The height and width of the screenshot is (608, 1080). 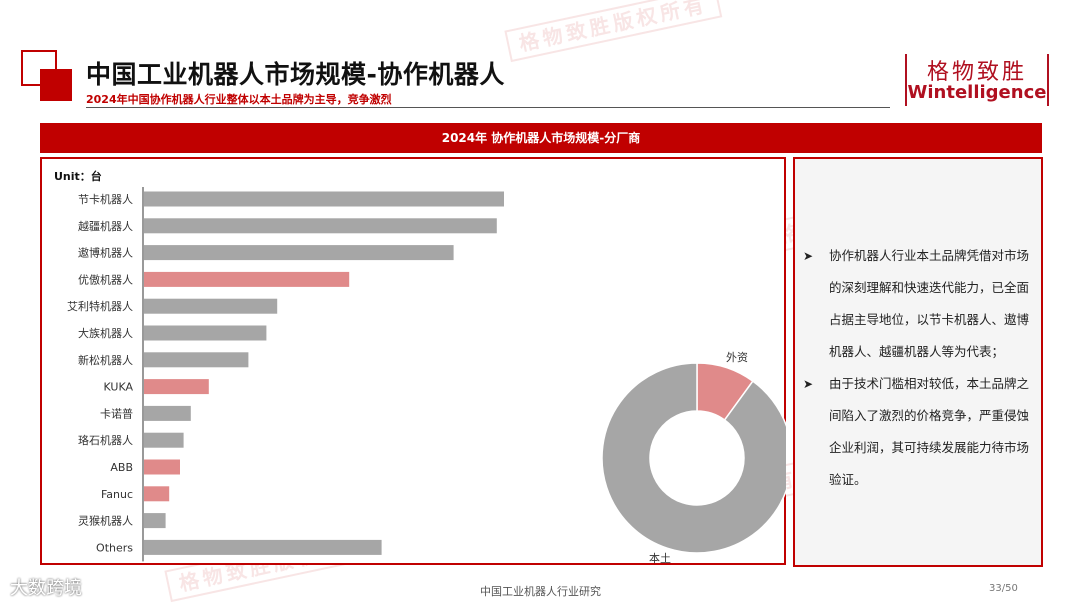 I want to click on bar-category-label: Fanuc, so click(x=117, y=494).